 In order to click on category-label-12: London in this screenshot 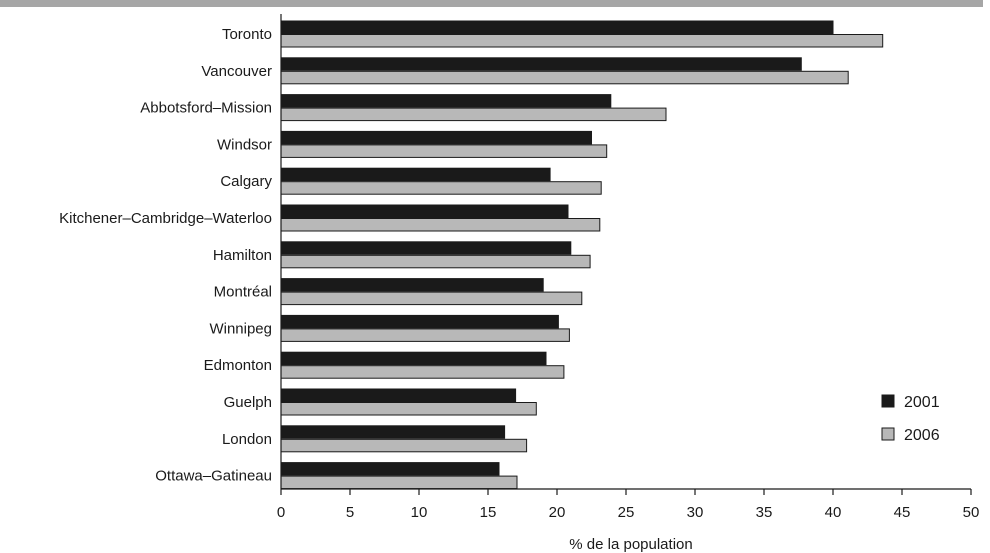, I will do `click(247, 439)`.